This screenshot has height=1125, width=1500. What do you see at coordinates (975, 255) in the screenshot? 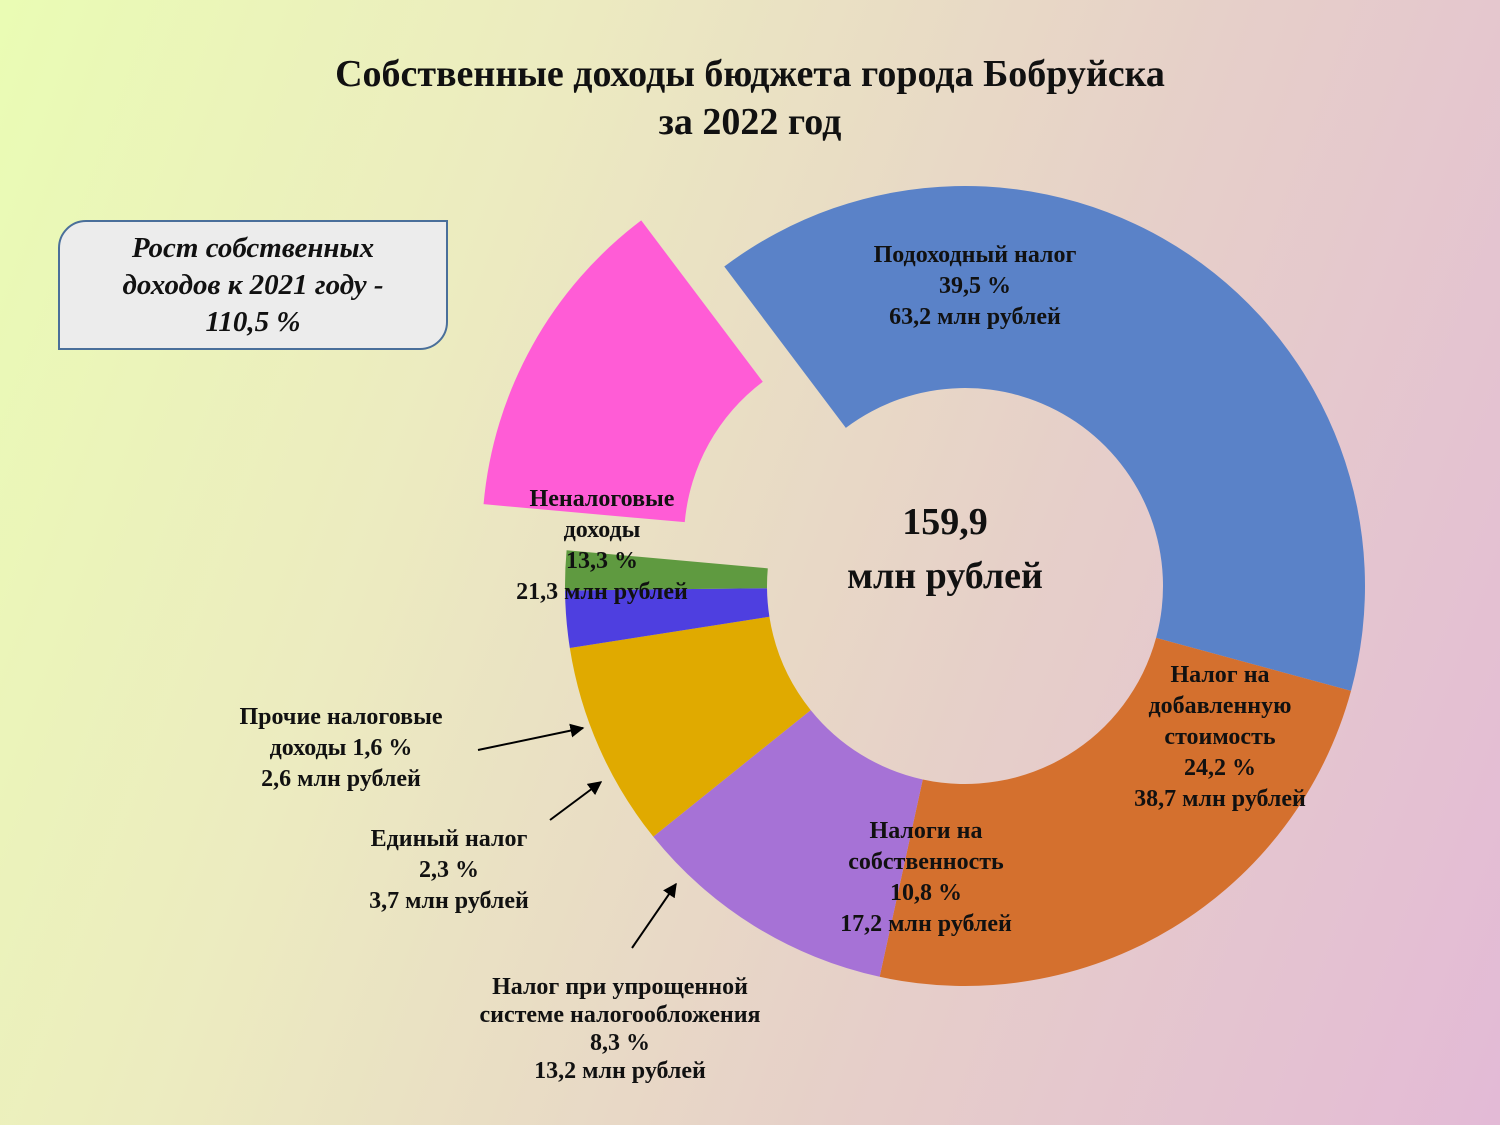
I see `label-income-tax-name: Подоходный налог` at bounding box center [975, 255].